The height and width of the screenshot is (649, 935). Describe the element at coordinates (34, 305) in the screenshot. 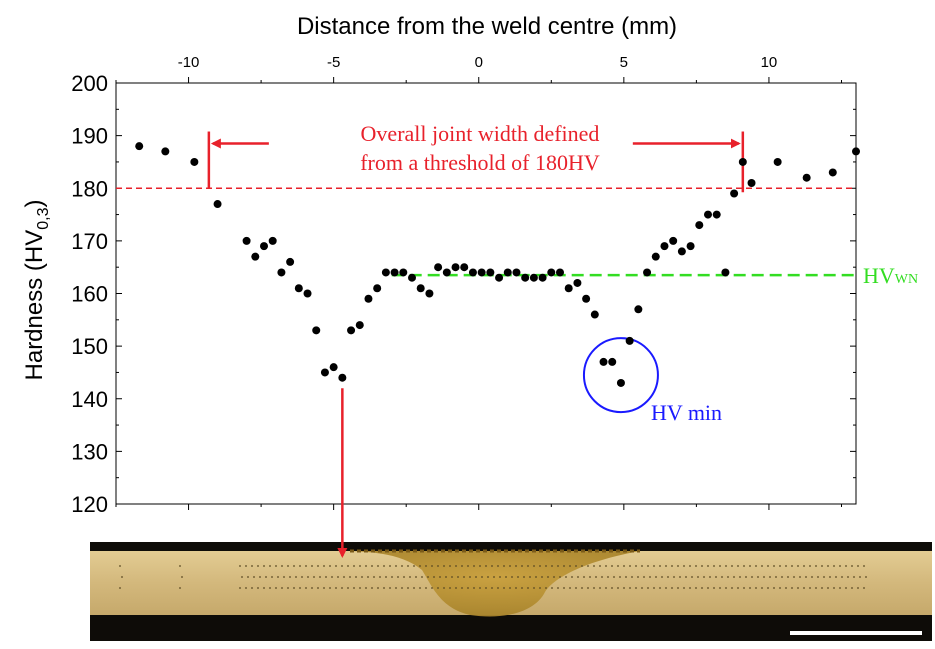

I see `y-axis-title-main: Hardness (HV` at that location.